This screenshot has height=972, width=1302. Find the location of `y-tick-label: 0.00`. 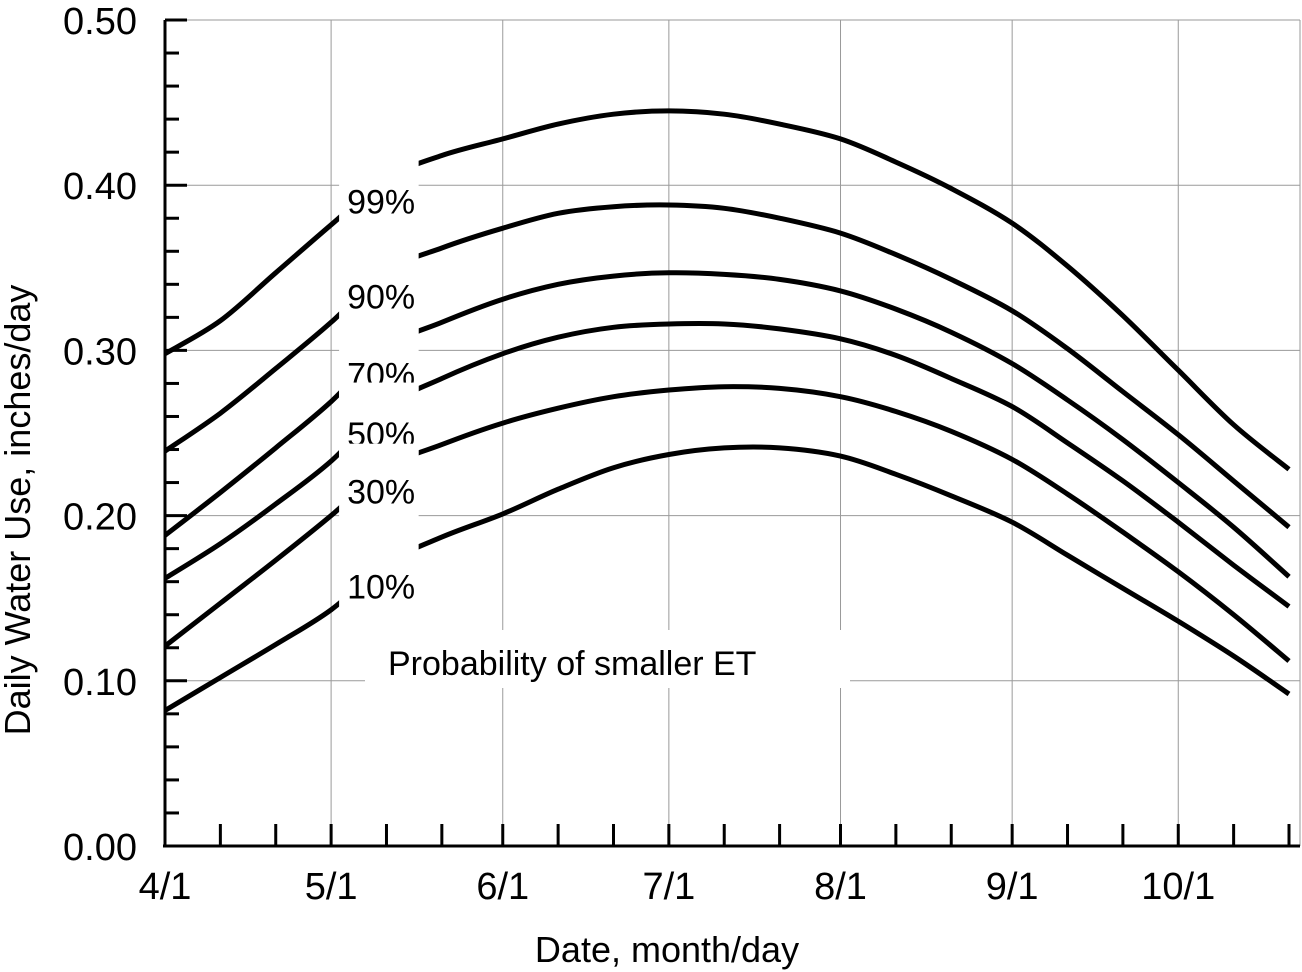

y-tick-label: 0.00 is located at coordinates (100, 848).